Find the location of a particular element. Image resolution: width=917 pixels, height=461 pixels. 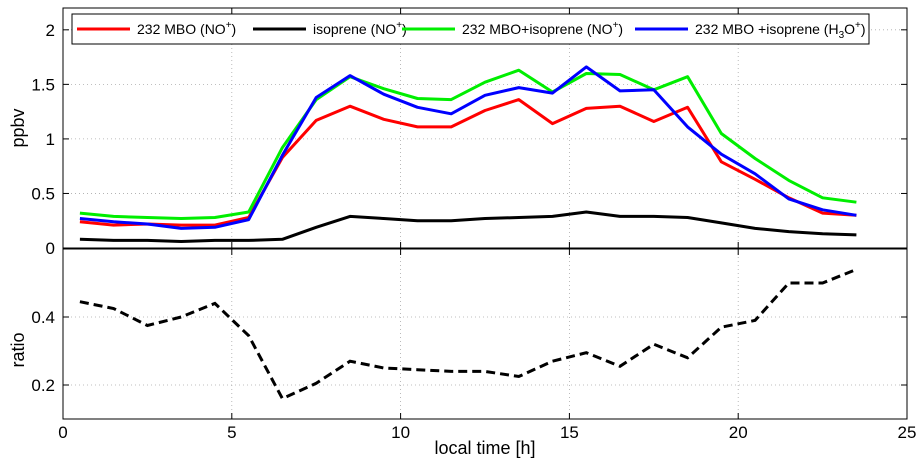

x-tick-label: 20 is located at coordinates (738, 432).